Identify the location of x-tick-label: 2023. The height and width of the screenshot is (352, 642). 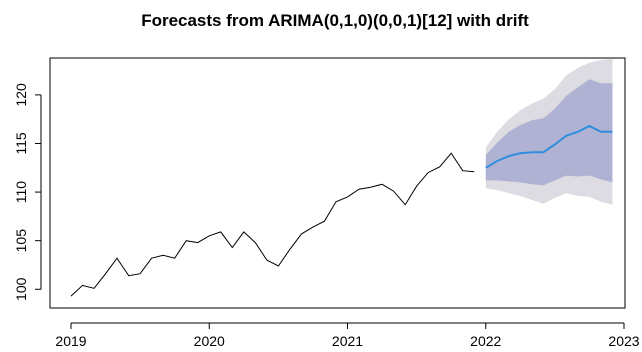
(623, 341).